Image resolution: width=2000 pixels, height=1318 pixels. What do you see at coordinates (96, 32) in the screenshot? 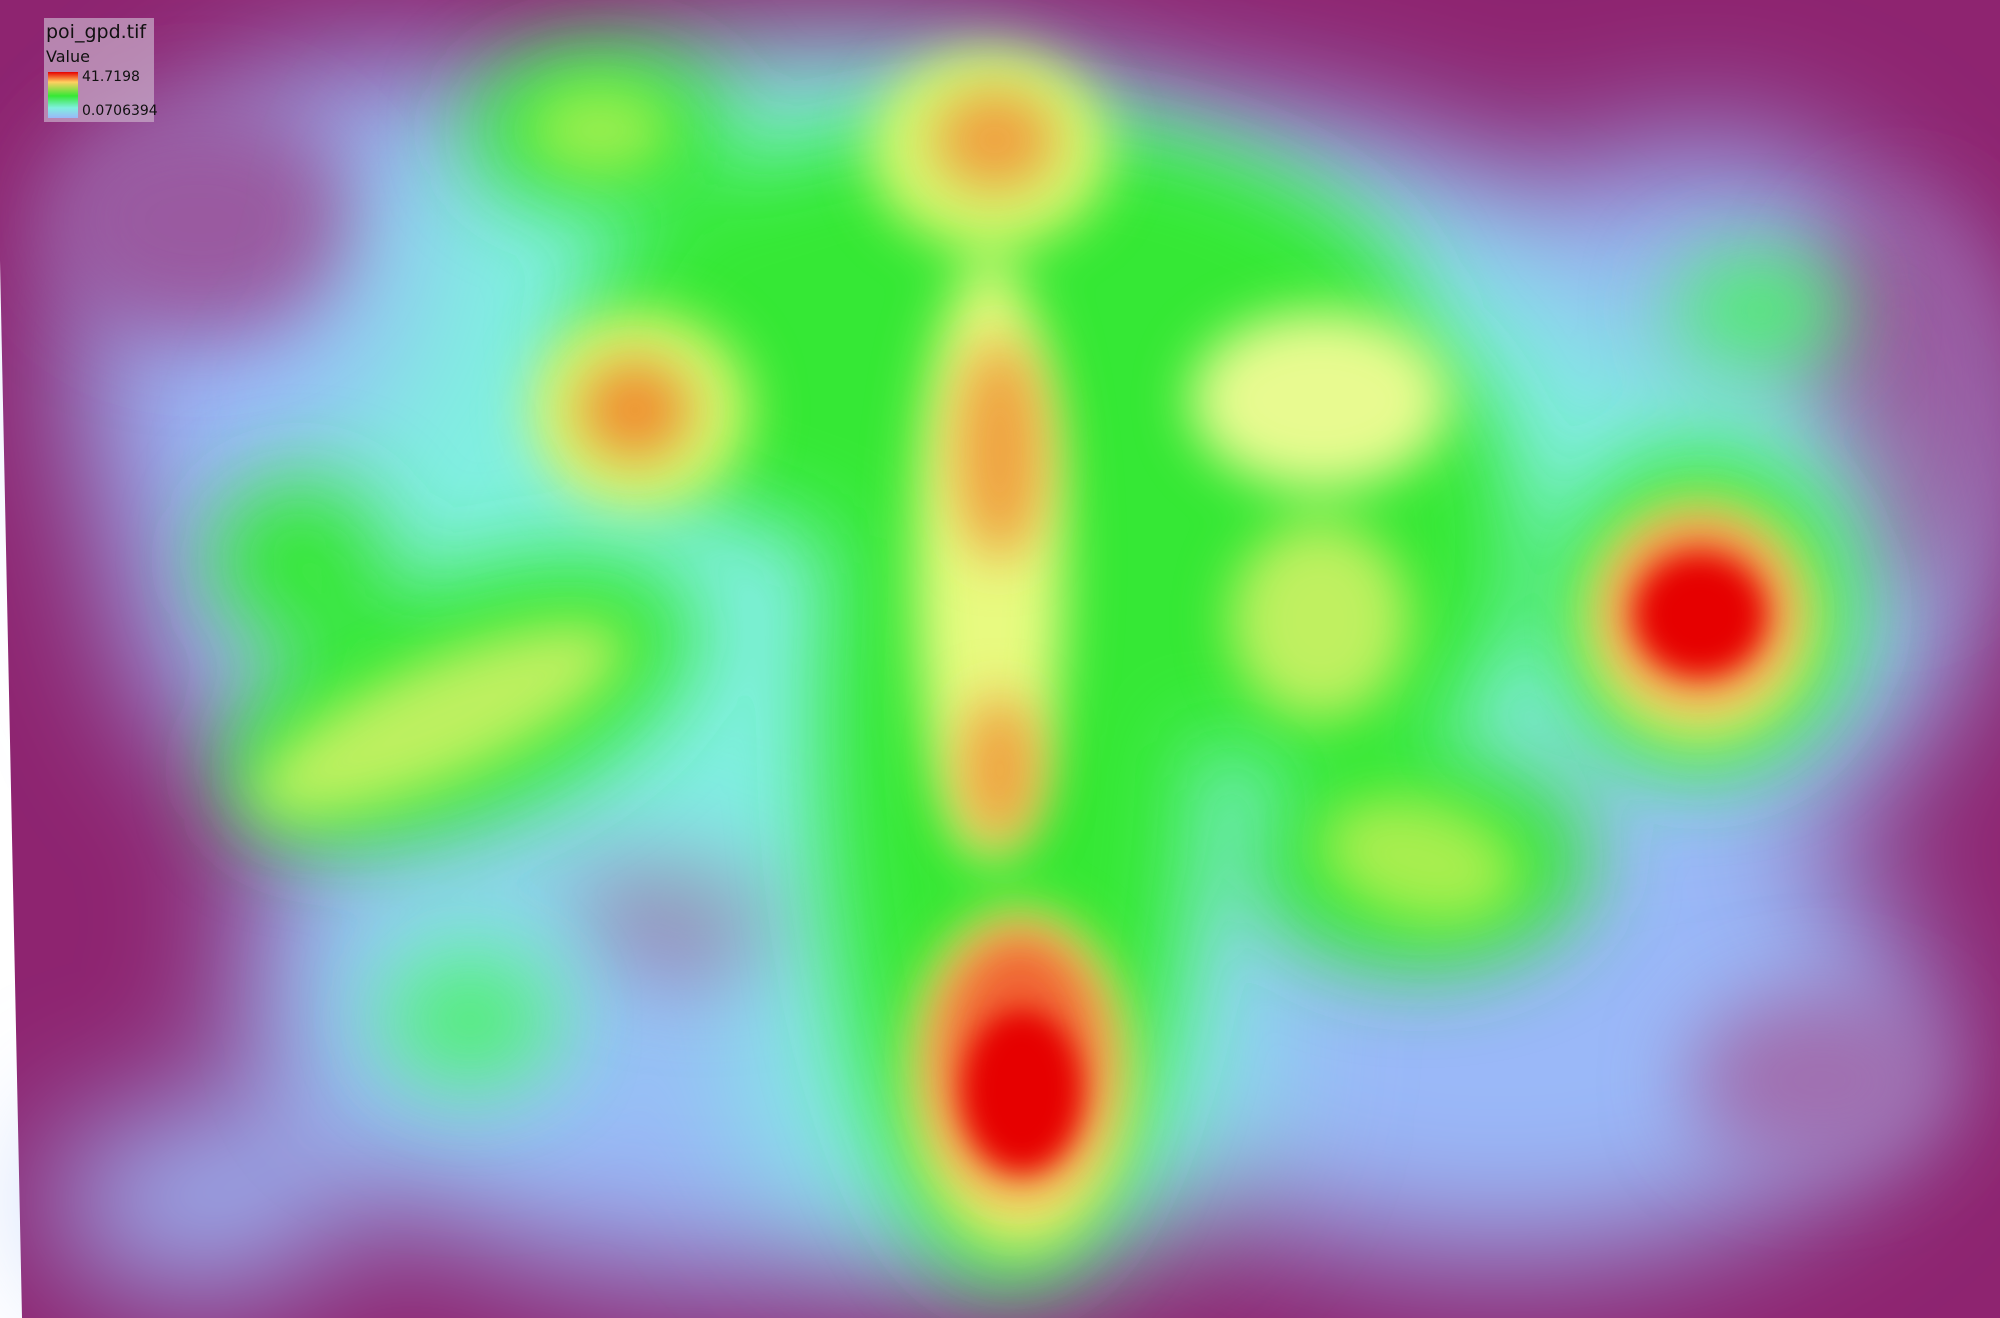
I see `legend-layer-name: poi_gpd.tif` at bounding box center [96, 32].